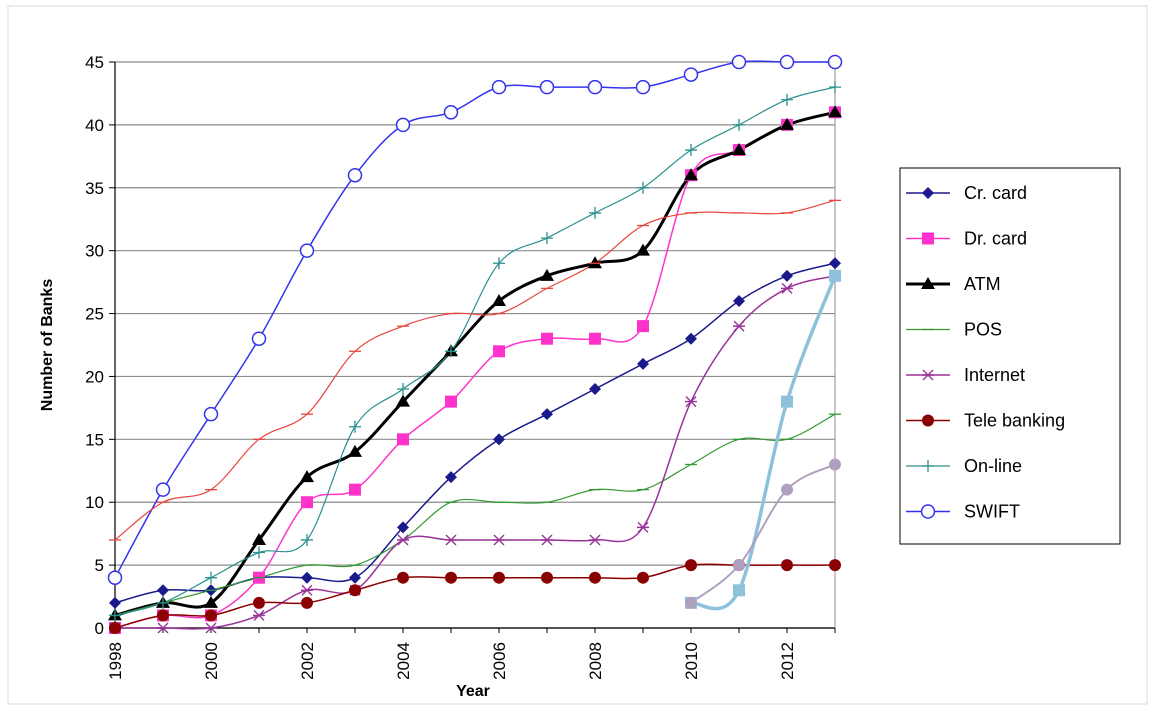 This screenshot has width=1155, height=707. What do you see at coordinates (47, 345) in the screenshot?
I see `y-axis-title: Number of Banks` at bounding box center [47, 345].